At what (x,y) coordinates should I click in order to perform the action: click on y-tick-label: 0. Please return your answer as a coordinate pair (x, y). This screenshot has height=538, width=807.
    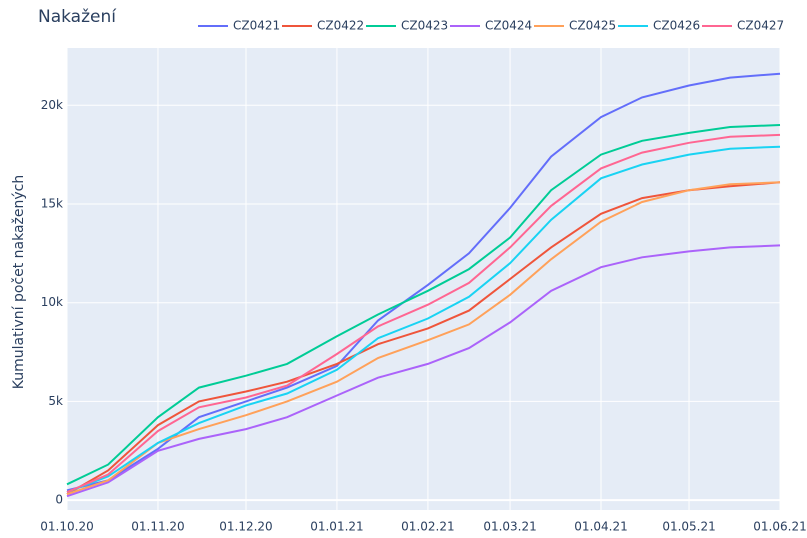
    Looking at the image, I should click on (59, 500).